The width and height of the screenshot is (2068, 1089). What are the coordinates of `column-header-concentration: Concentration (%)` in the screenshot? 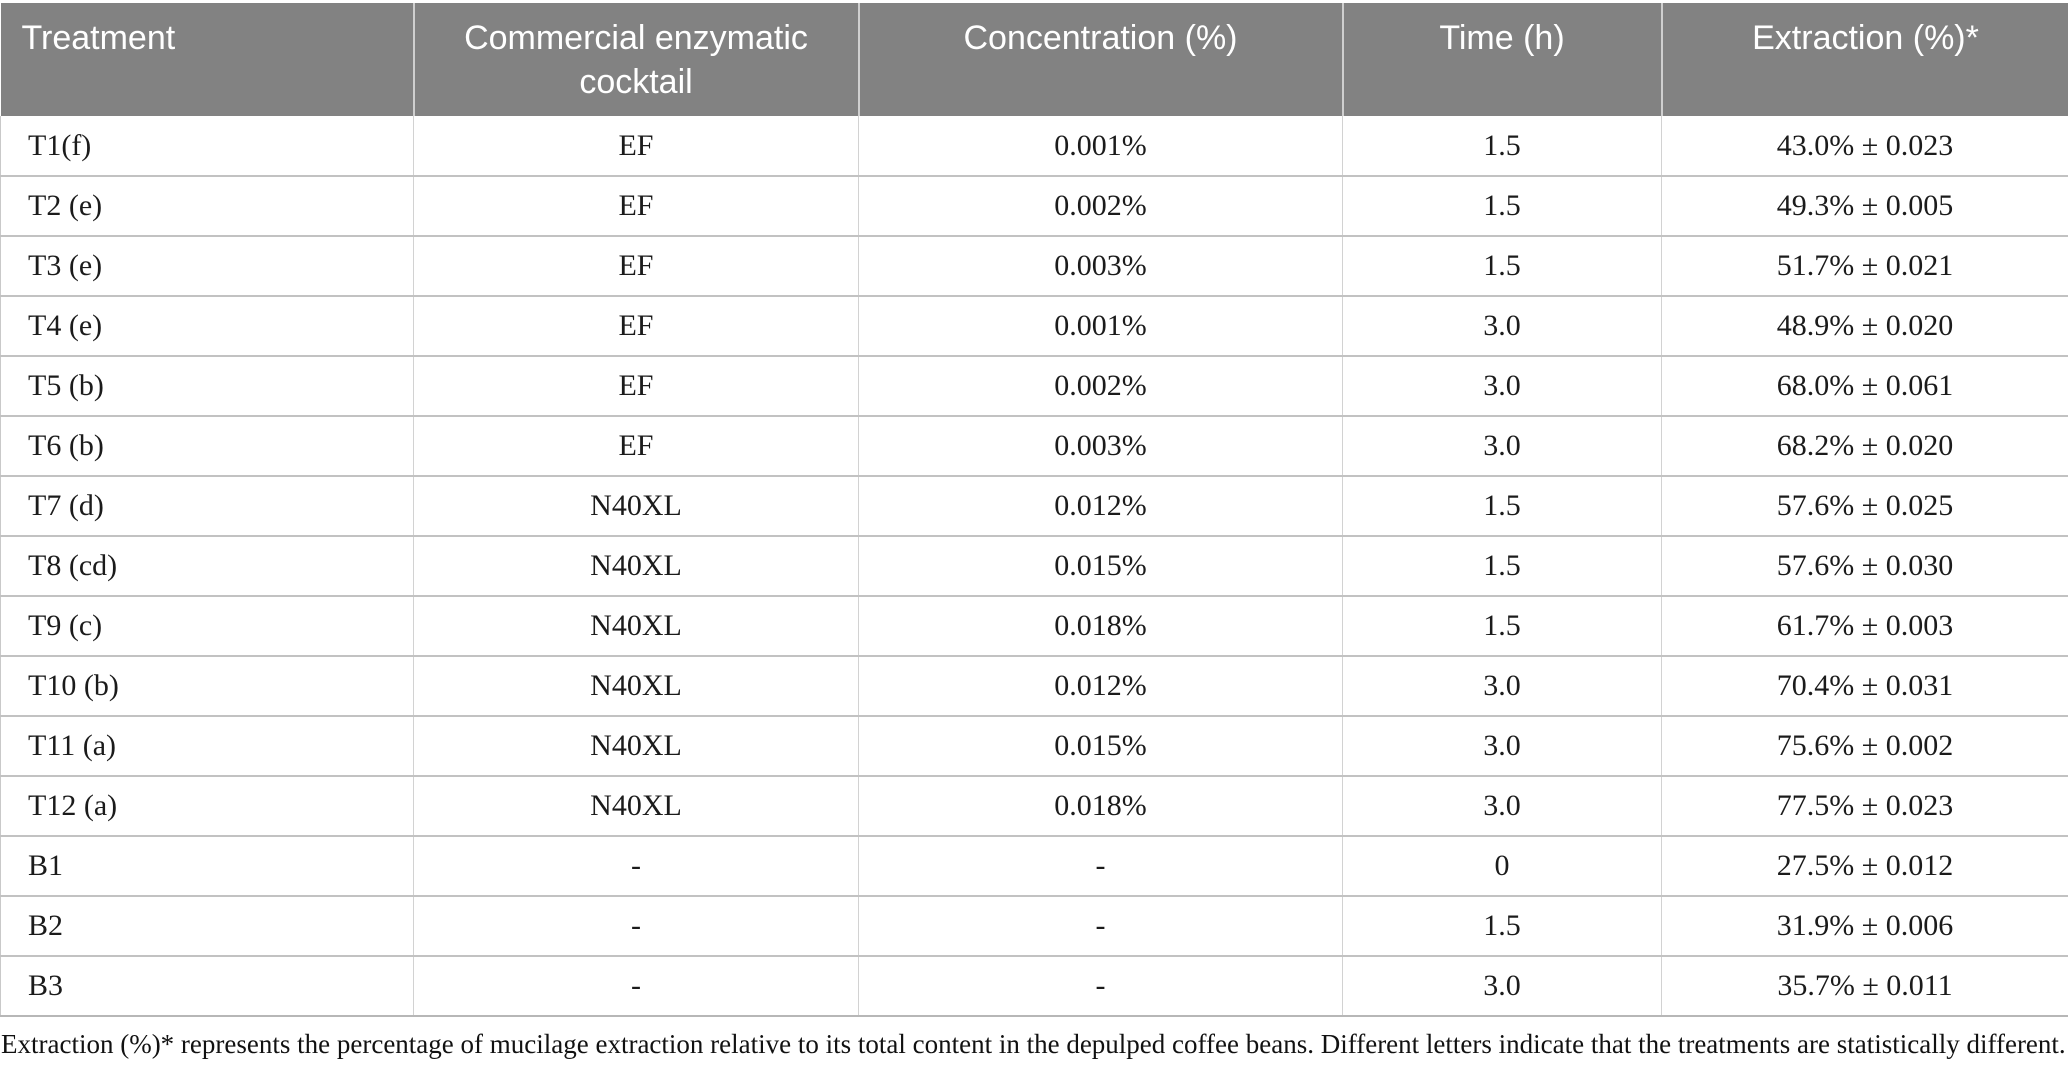 It's located at (1100, 59).